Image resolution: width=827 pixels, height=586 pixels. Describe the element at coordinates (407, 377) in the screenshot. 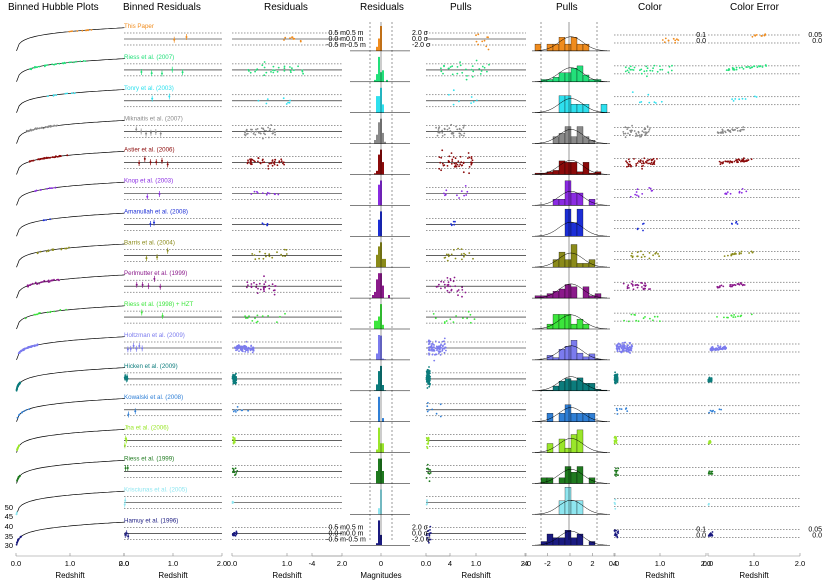

I see `row-11: Hicken et al. (2009)` at that location.